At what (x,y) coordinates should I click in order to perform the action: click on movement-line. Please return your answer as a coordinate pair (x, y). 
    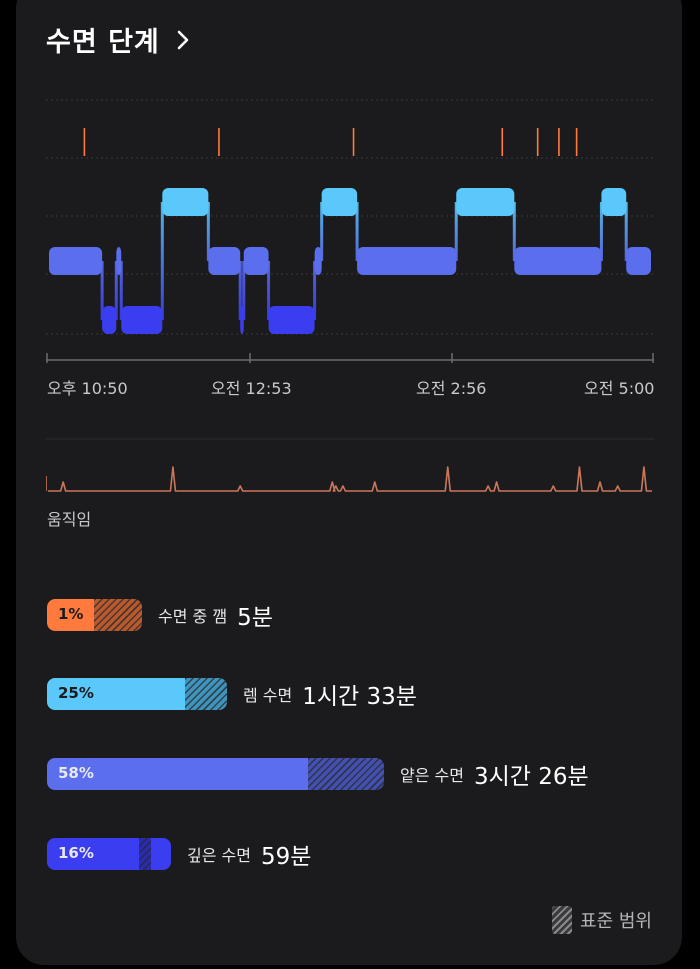
    Looking at the image, I should click on (350, 479).